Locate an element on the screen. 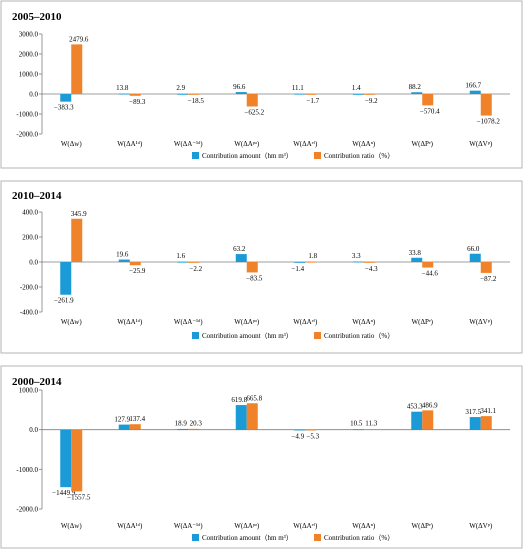  amount-value-label: 1.6 is located at coordinates (180, 256).